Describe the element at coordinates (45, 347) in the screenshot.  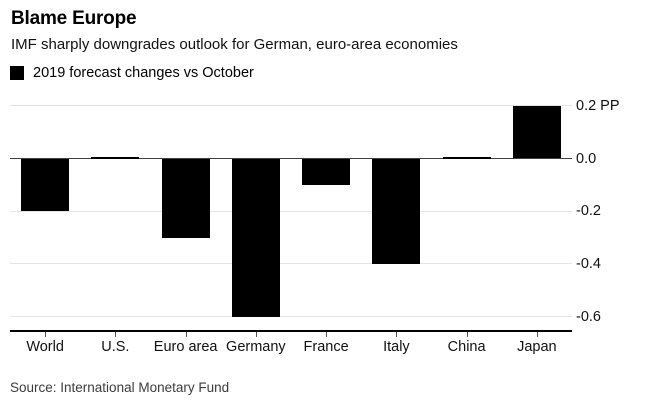
I see `x-axis-category-label: World` at that location.